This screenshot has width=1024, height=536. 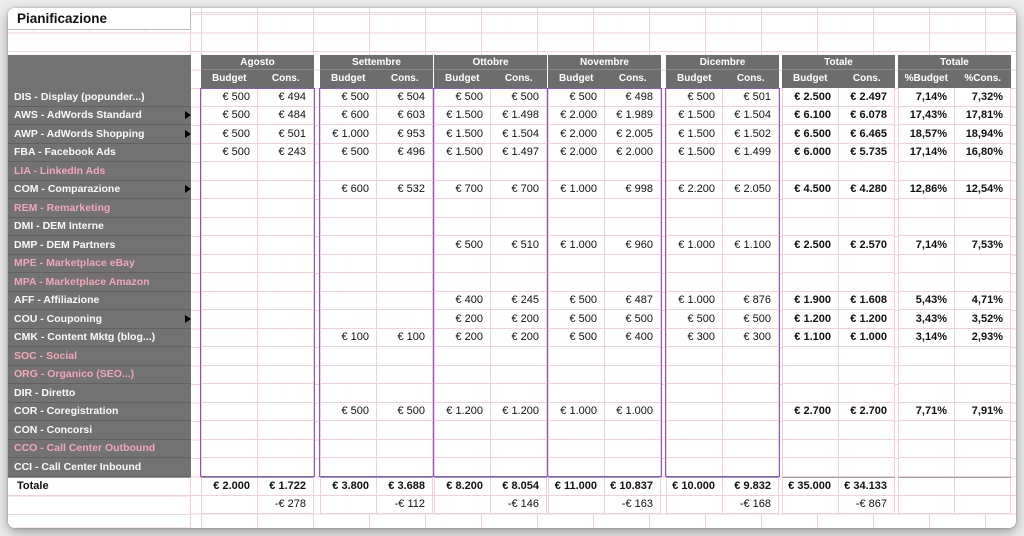 What do you see at coordinates (577, 486) in the screenshot?
I see `total-cell-novembre-budget: € 11.000` at bounding box center [577, 486].